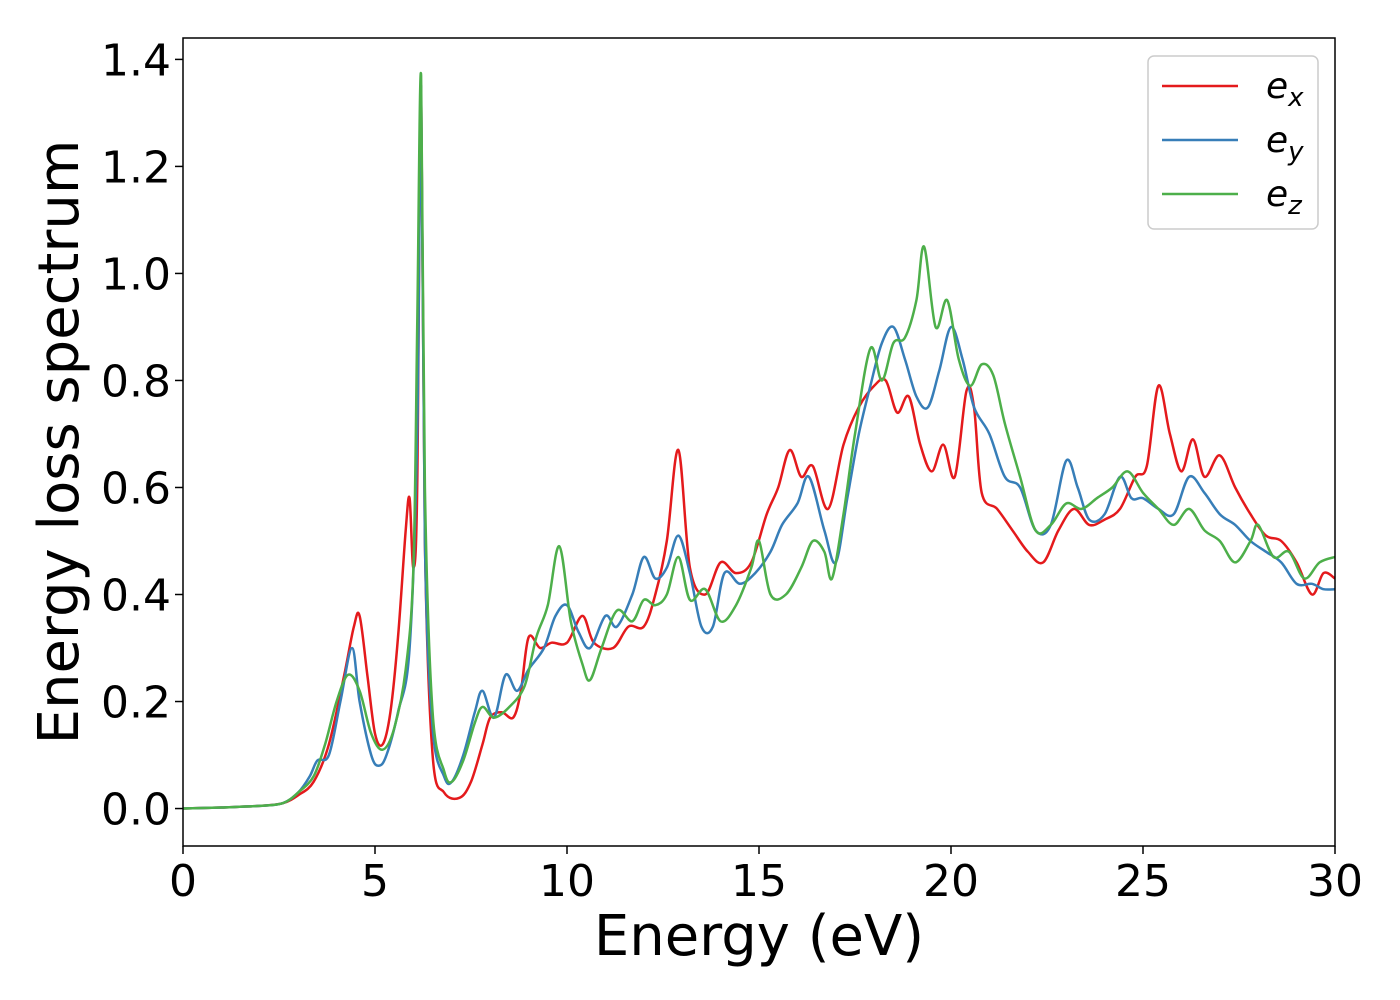  Describe the element at coordinates (1233, 142) in the screenshot. I see `legend-box` at that location.